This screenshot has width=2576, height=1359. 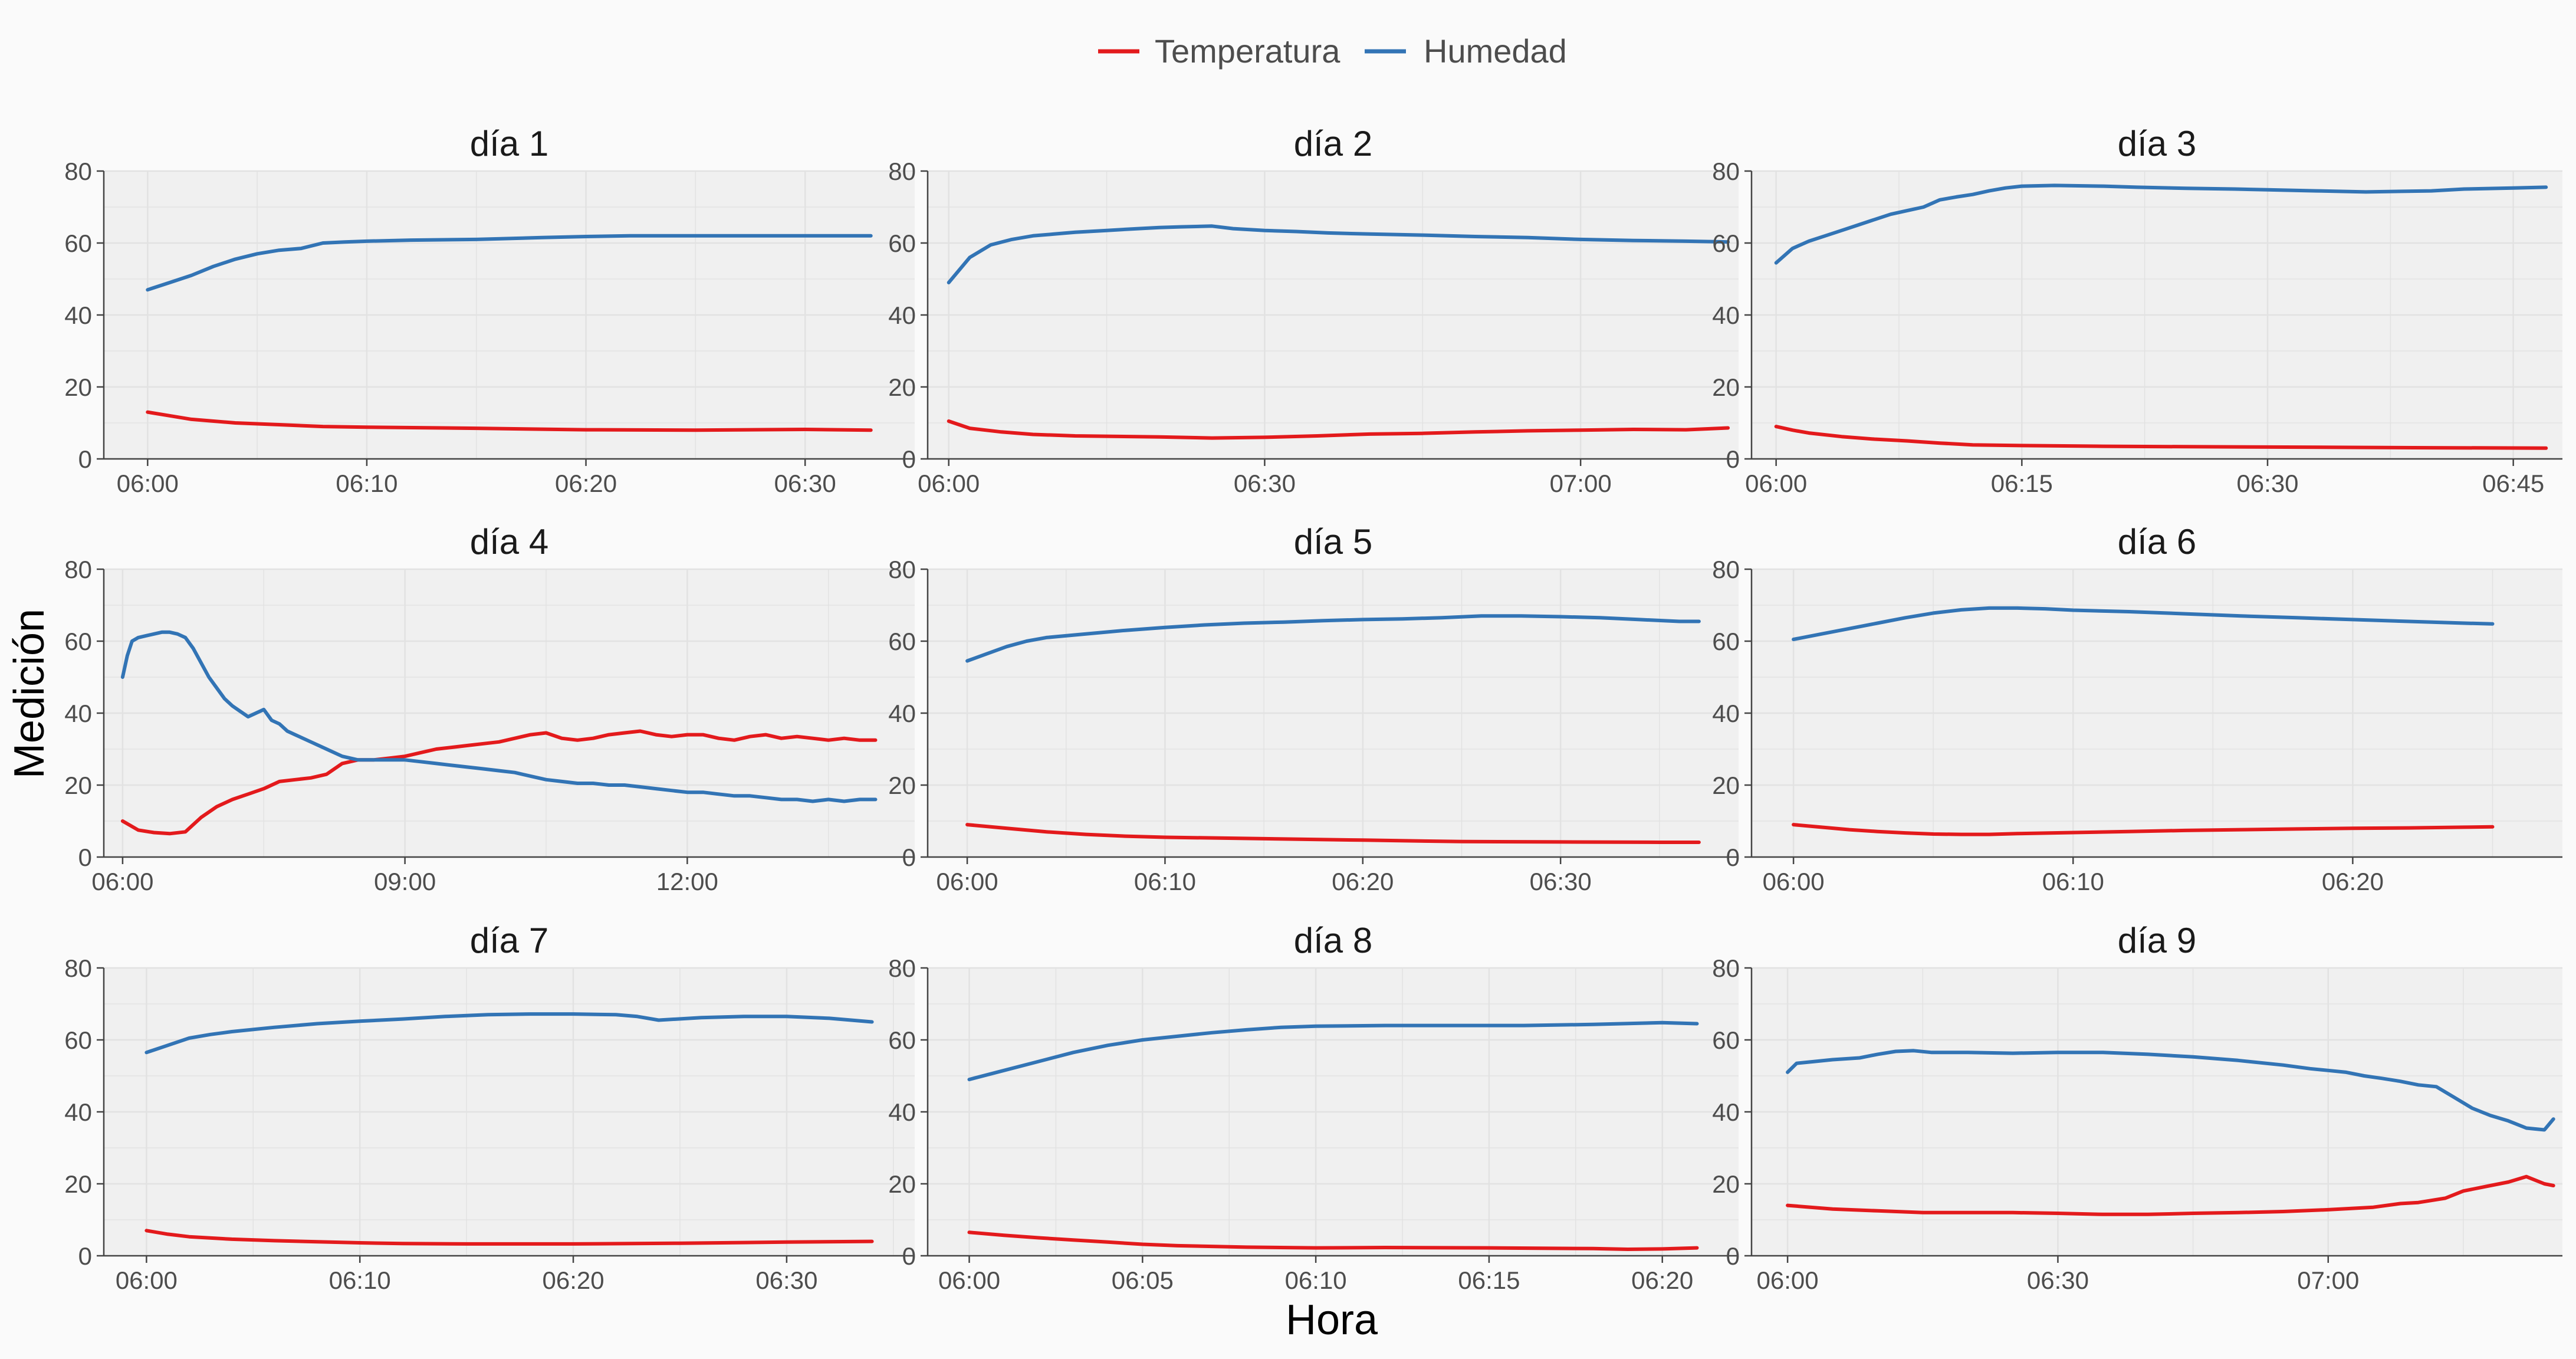 What do you see at coordinates (1143, 1280) in the screenshot?
I see `x-tick-label: 06:05` at bounding box center [1143, 1280].